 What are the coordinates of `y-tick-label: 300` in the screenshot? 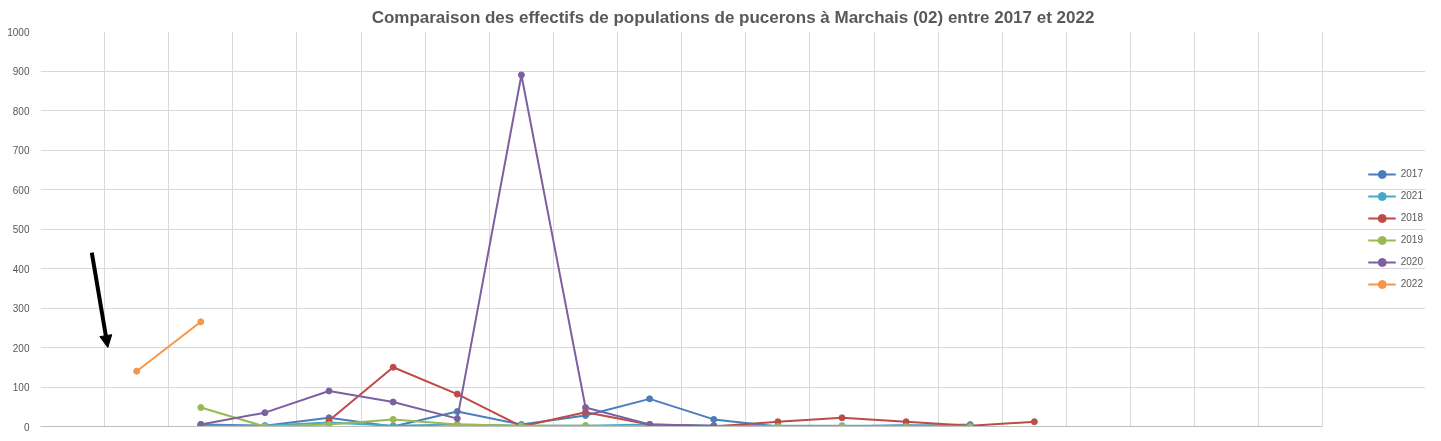 It's located at (21, 308).